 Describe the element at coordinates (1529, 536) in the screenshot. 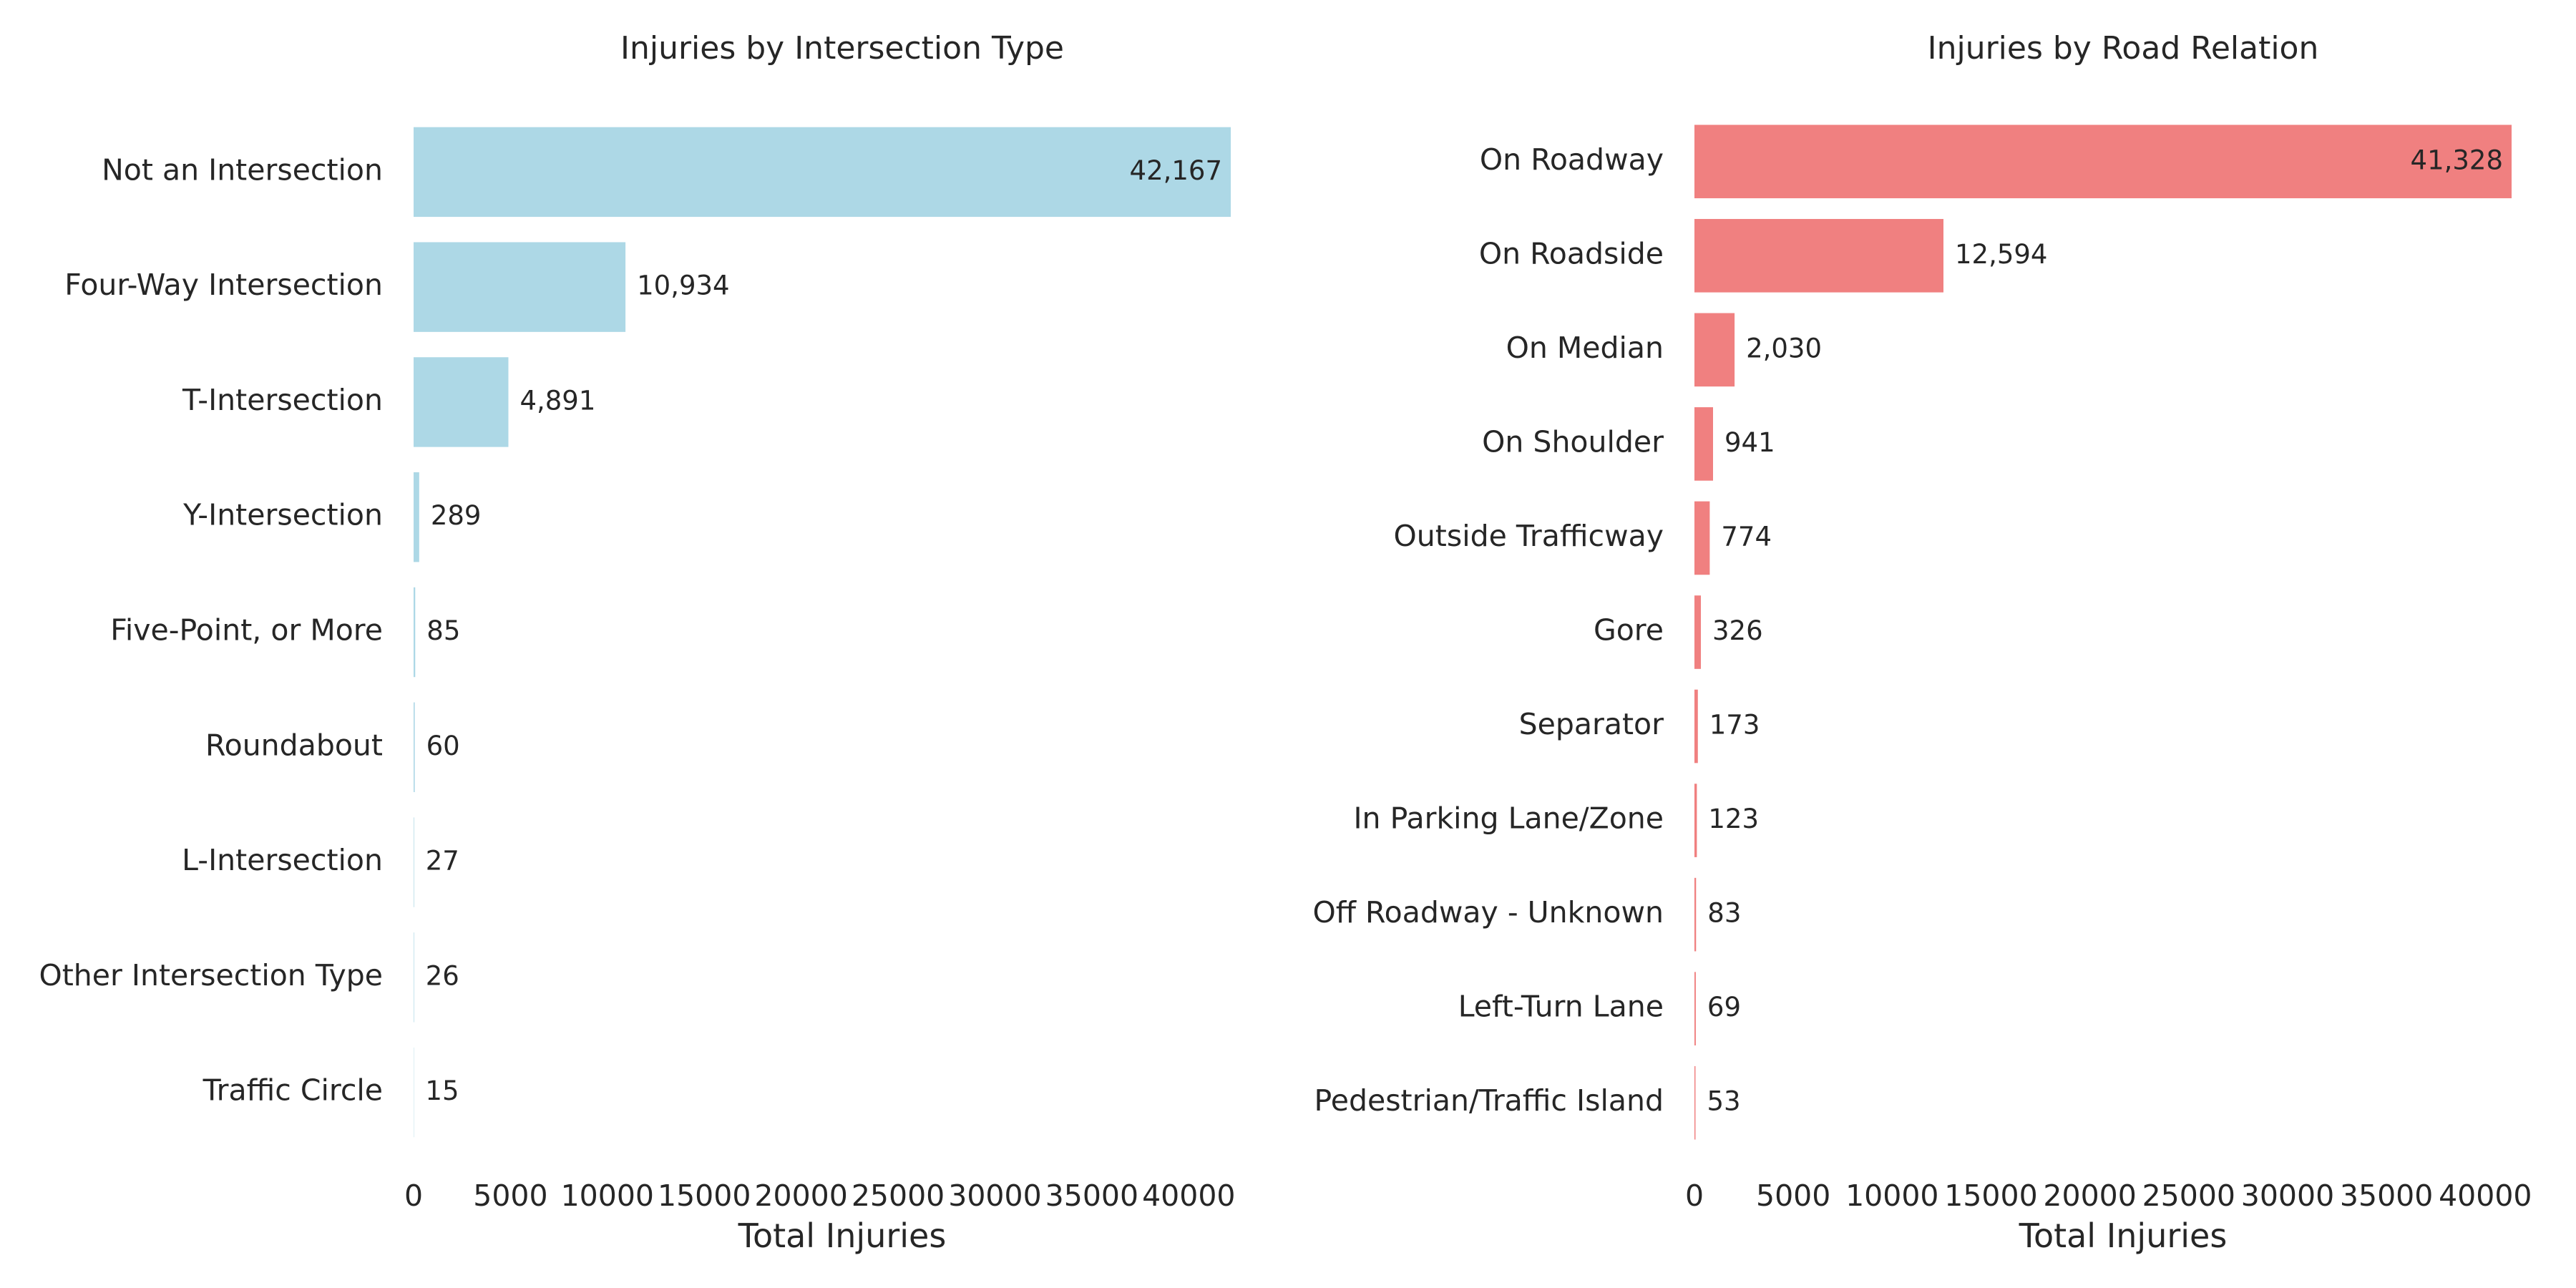

I see `category-label: Outside Trafficway` at that location.